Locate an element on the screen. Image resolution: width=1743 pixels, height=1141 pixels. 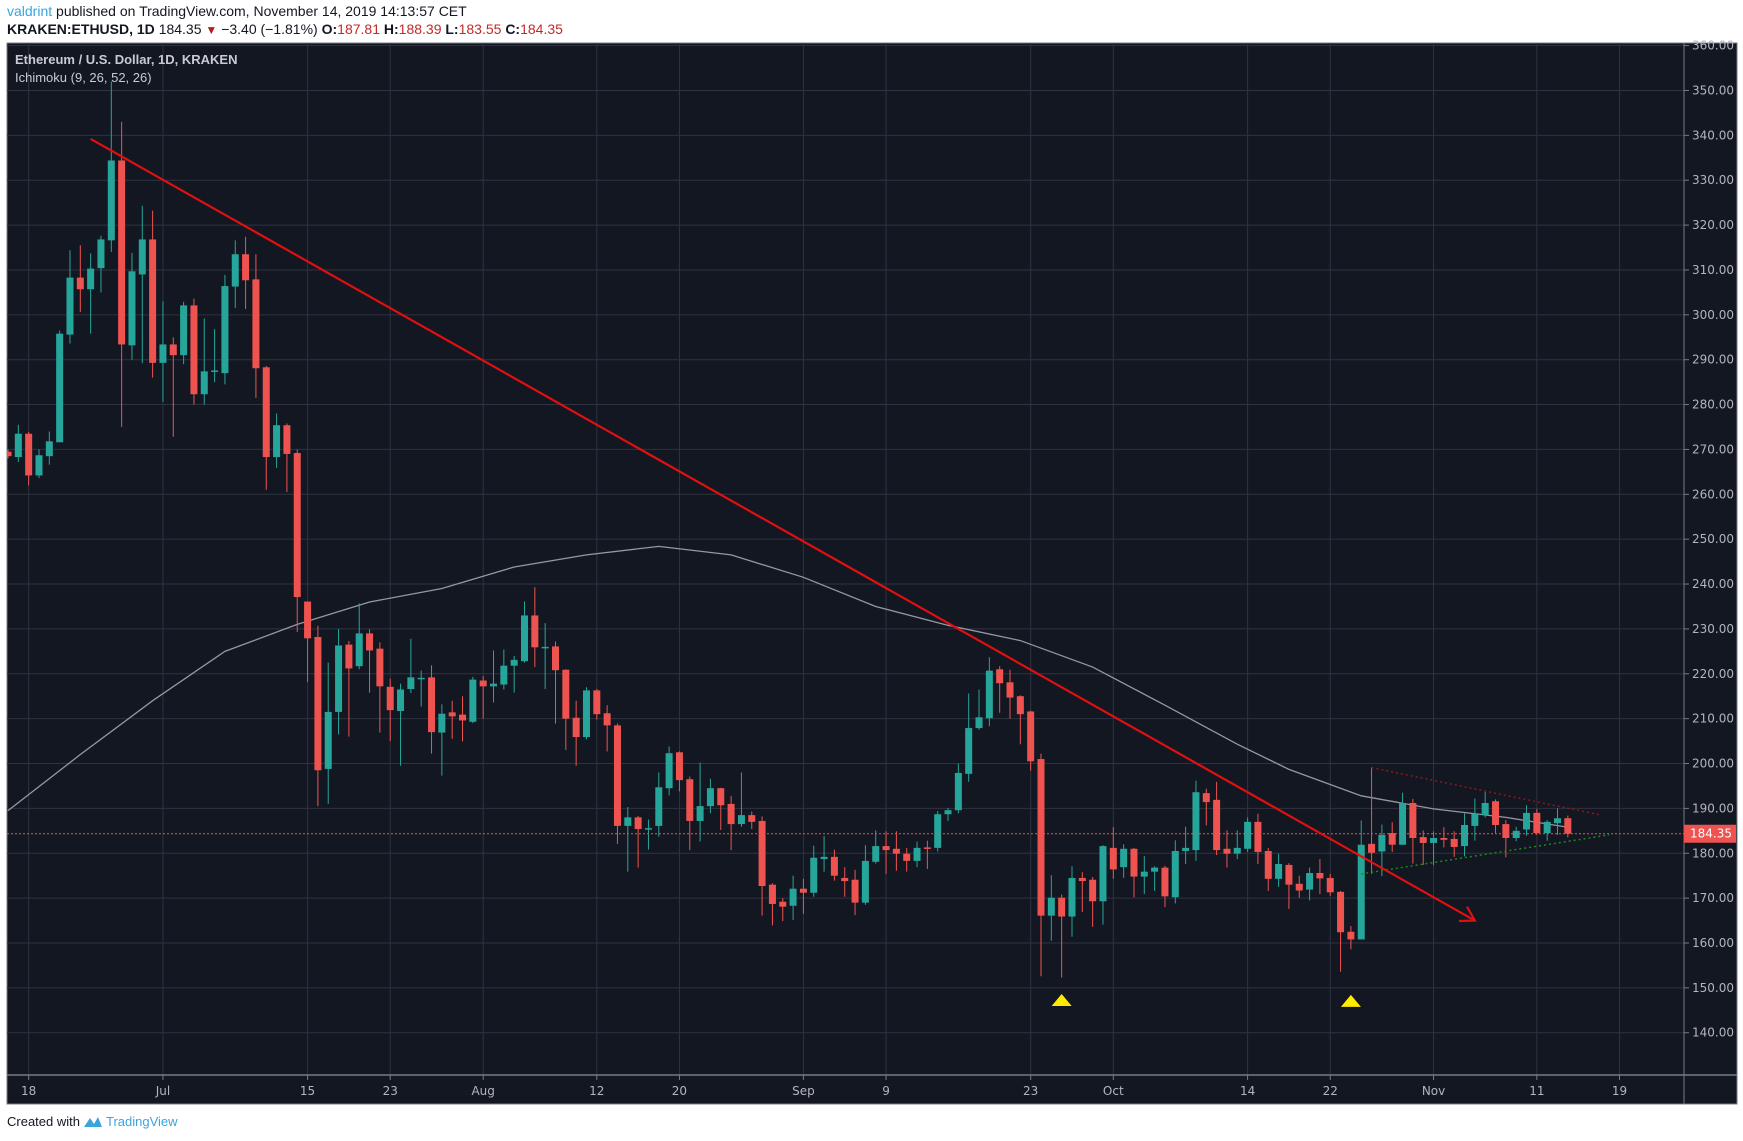
legend-title: Ethereum / U.S. Dollar, 1D, KRAKEN is located at coordinates (126, 59).